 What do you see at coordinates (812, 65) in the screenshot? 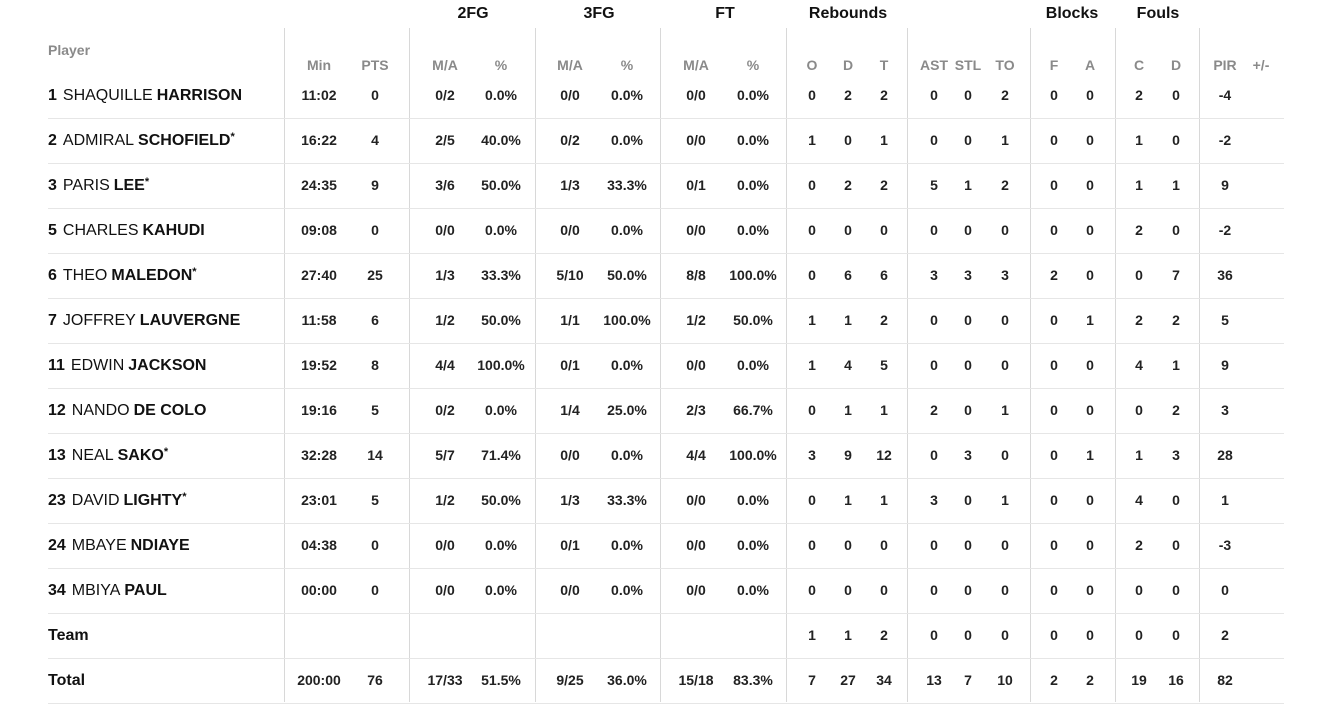
I see `column-header-reb-o: O` at bounding box center [812, 65].